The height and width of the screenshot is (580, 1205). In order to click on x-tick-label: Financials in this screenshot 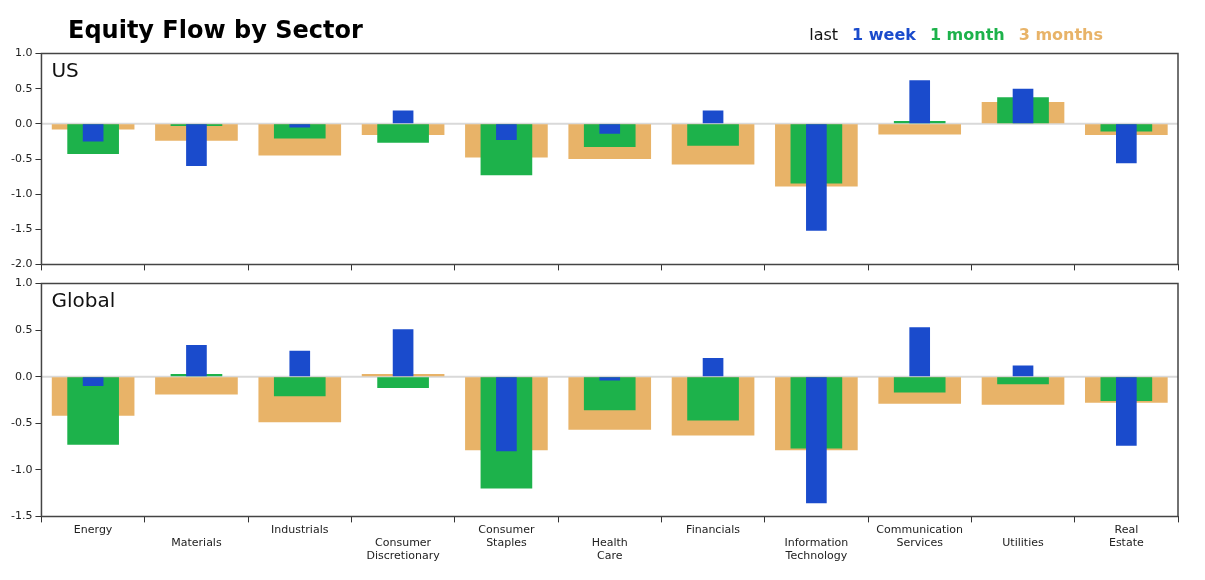, I will do `click(713, 529)`.